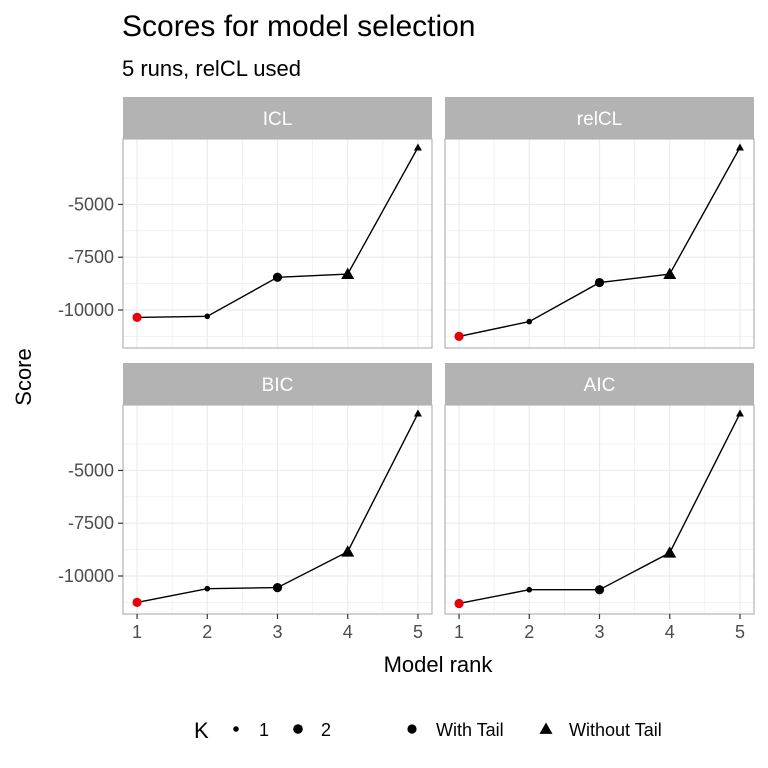 This screenshot has width=768, height=768. I want to click on facet-strip-label: ICL, so click(278, 119).